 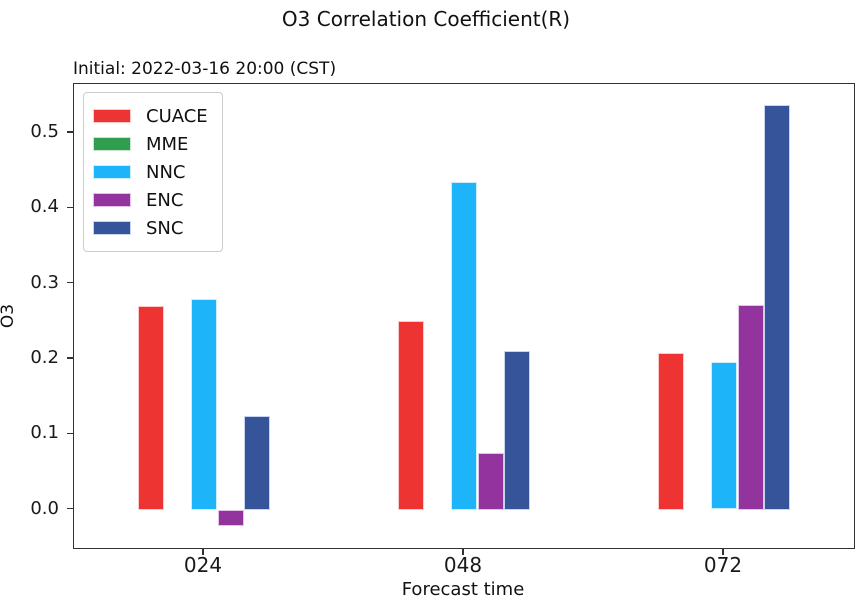 I want to click on y-tick-label: 0.0, so click(x=44, y=508).